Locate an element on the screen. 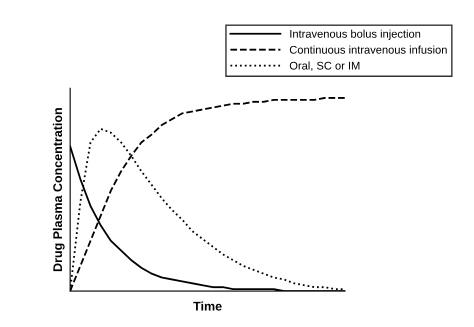 This screenshot has width=474, height=327. y-axis-title: Drug Plasma Concentration is located at coordinates (58, 190).